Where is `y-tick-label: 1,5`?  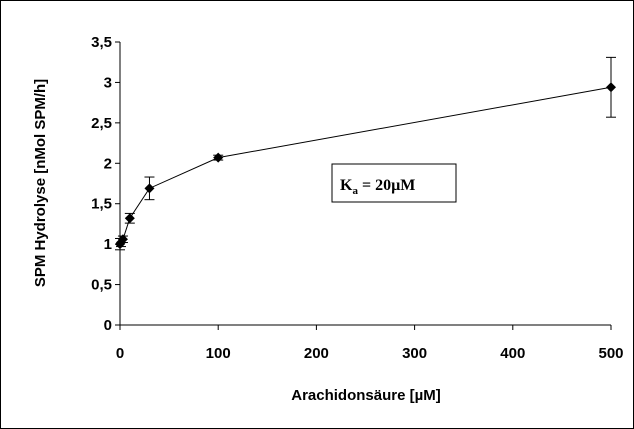
y-tick-label: 1,5 is located at coordinates (101, 204).